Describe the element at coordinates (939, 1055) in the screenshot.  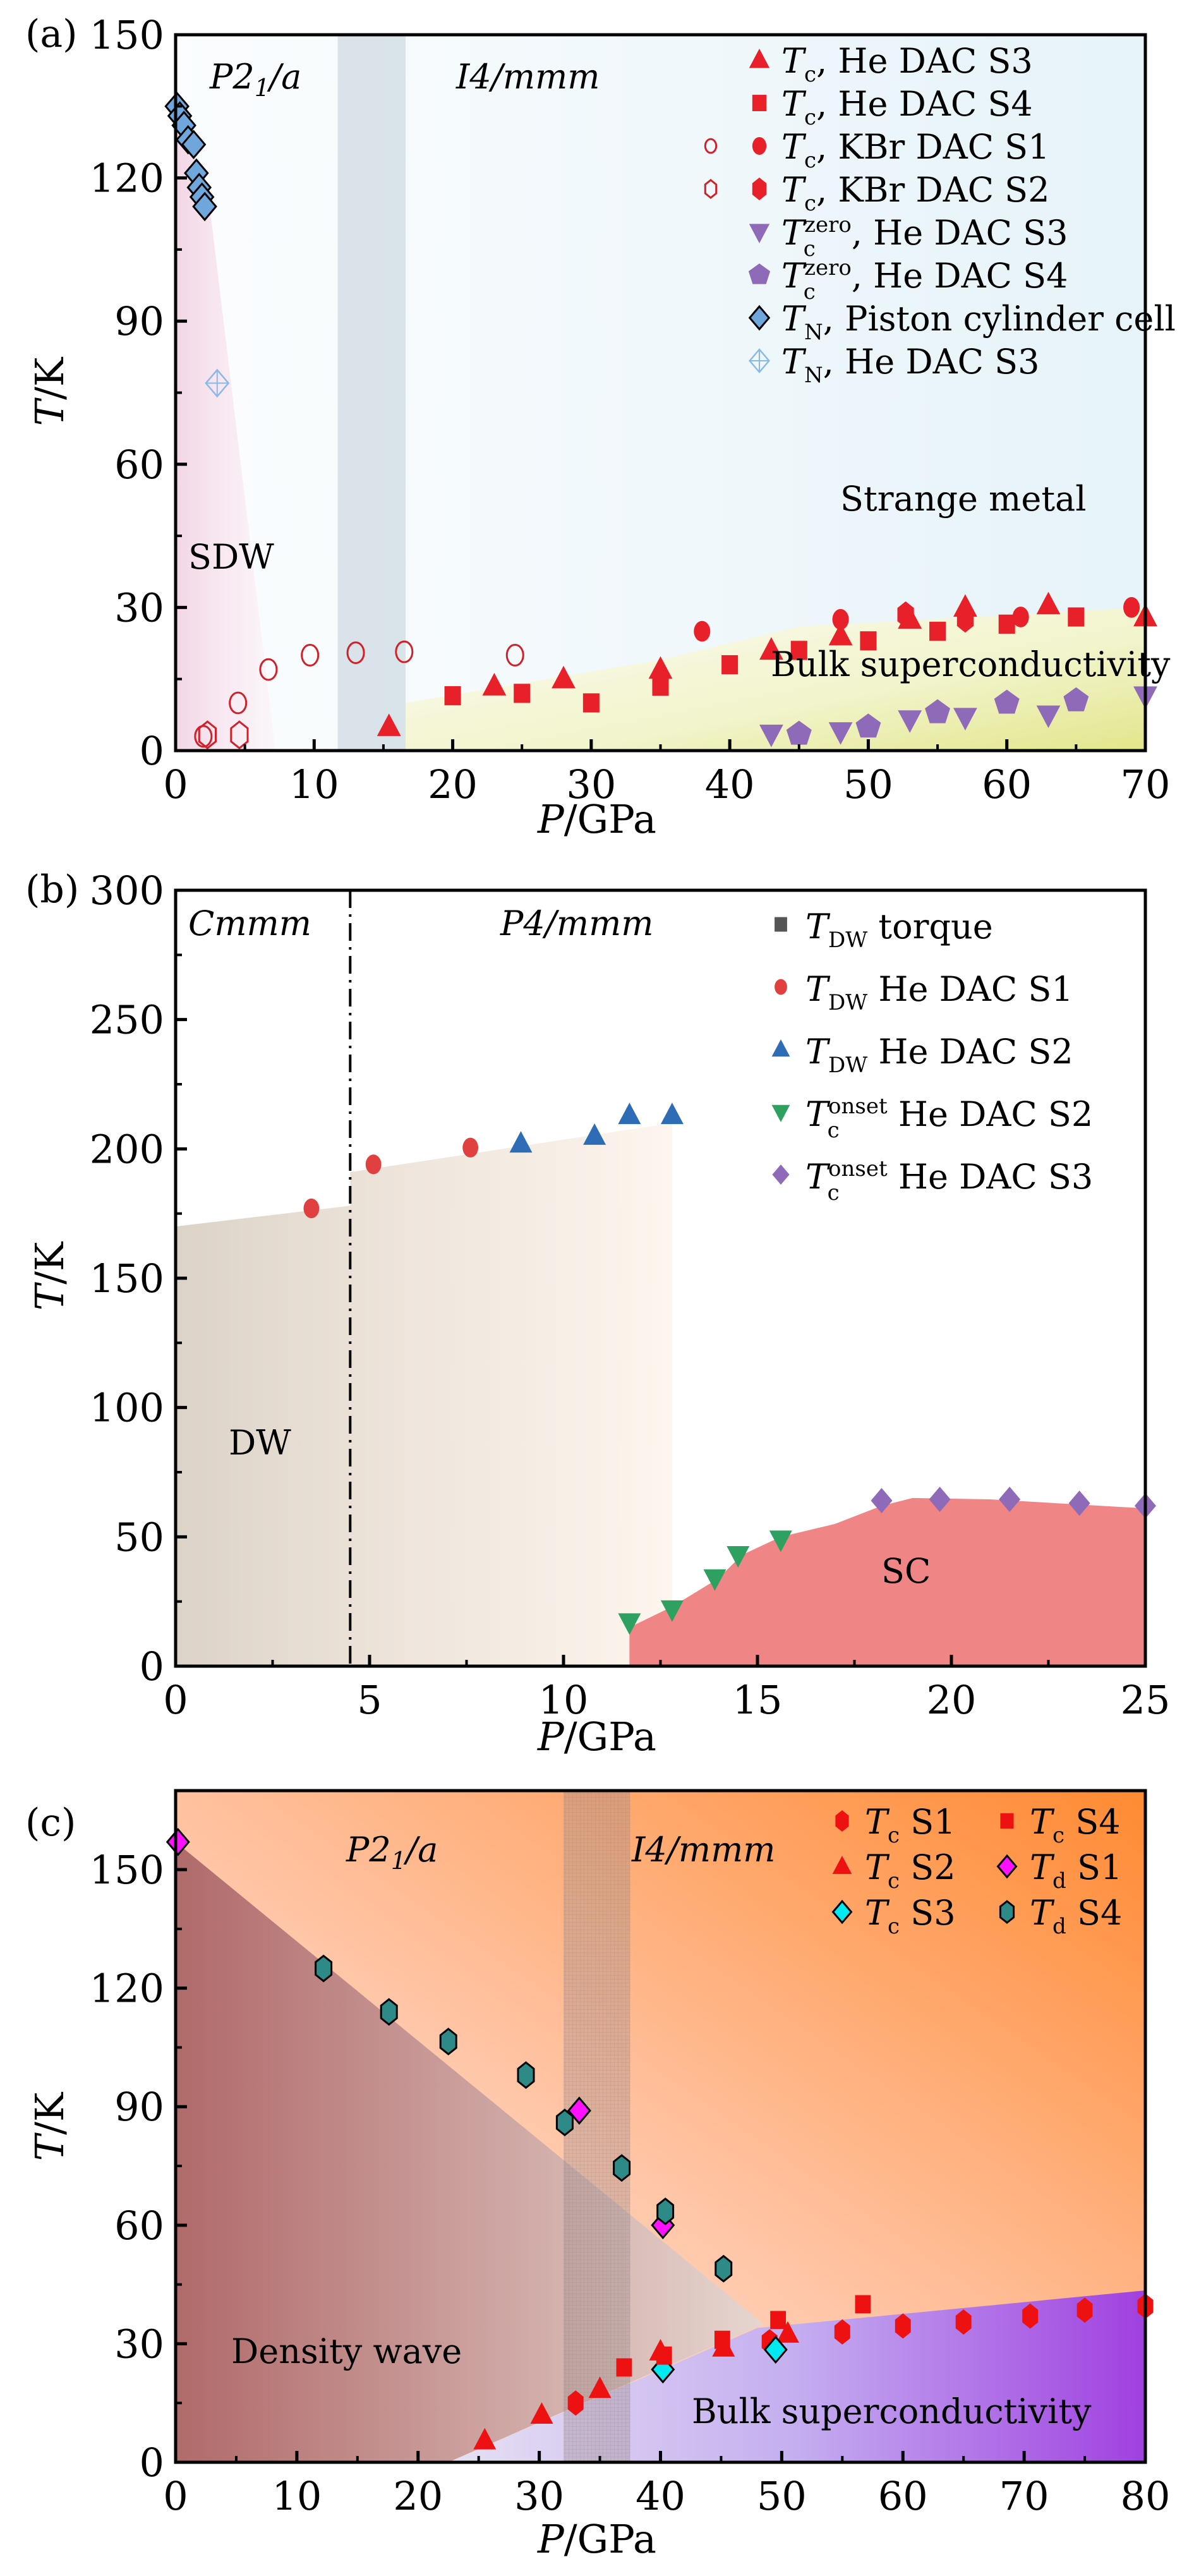
I see `legend-label: TDW He DAC S2` at that location.